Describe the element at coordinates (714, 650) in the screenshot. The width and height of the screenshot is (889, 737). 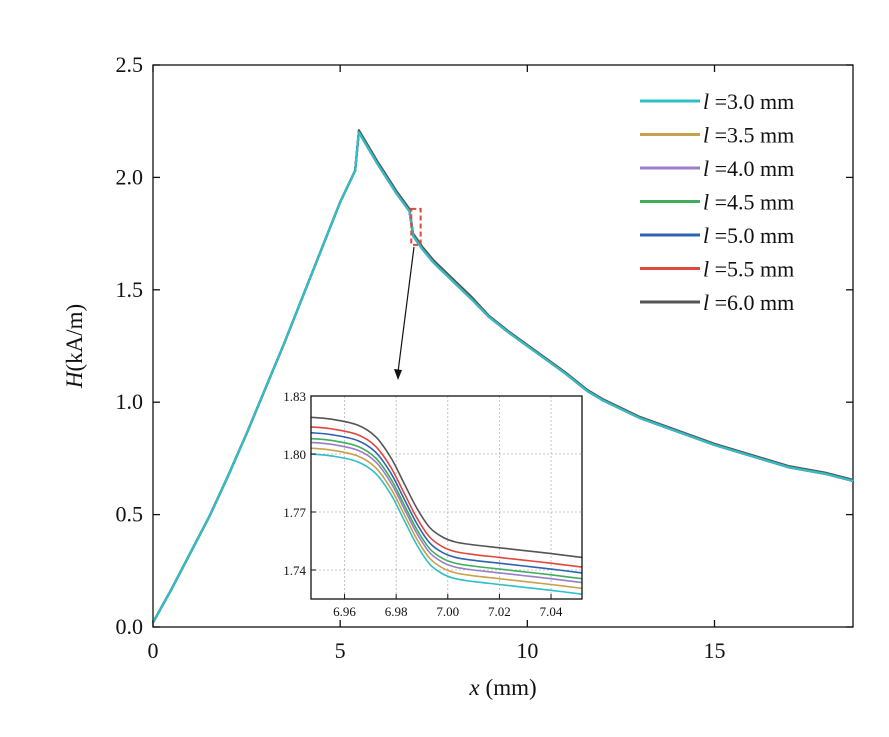
I see `x-tick-label: 15` at that location.